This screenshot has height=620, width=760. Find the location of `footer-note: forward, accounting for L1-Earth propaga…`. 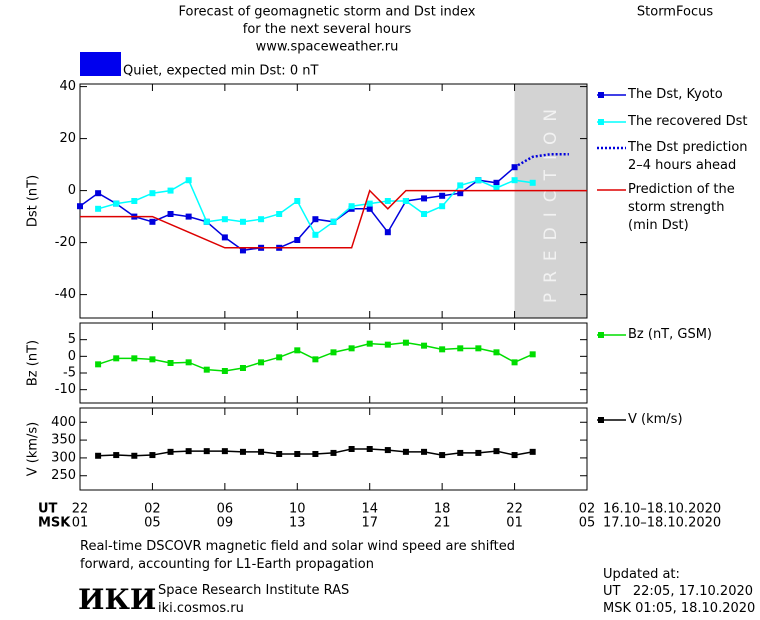

footer-note: forward, accounting for L1-Earth propaga… is located at coordinates (227, 564).